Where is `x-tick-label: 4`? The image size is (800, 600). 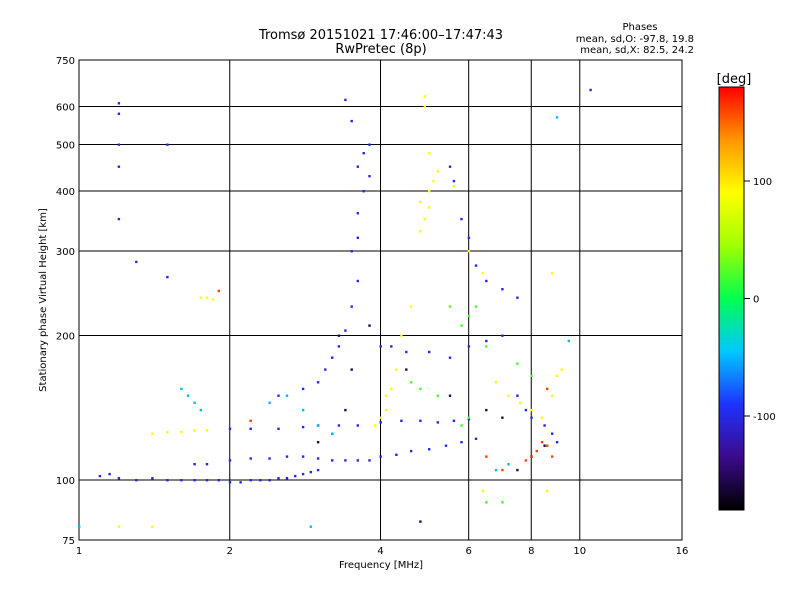 x-tick-label: 4 is located at coordinates (380, 551).